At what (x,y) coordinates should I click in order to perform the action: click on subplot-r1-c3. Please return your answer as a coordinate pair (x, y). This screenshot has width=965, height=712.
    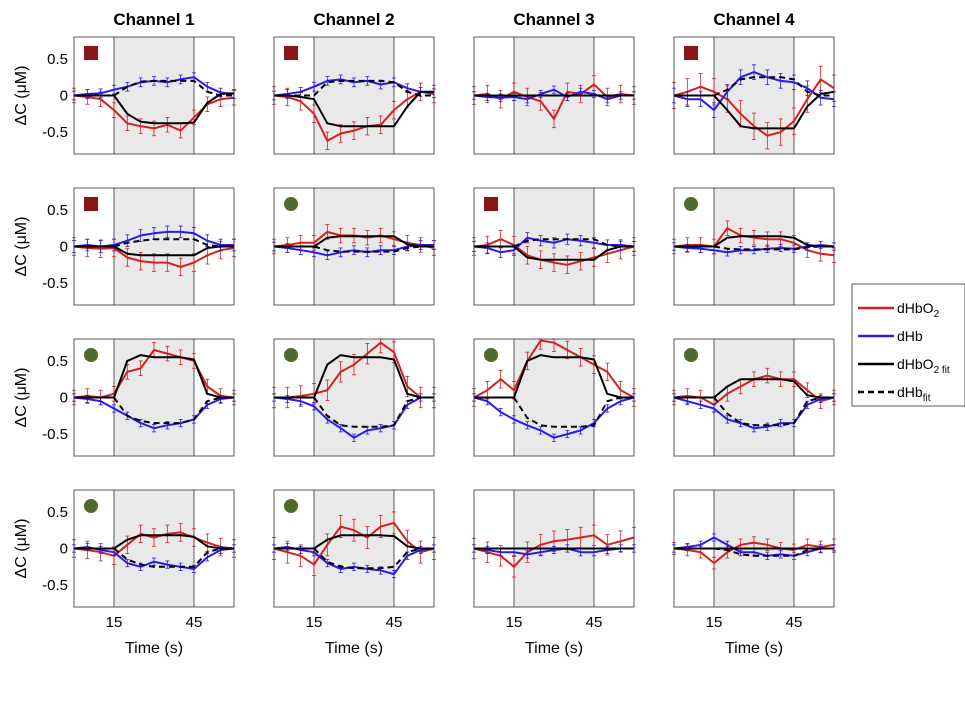
    Looking at the image, I should click on (554, 95).